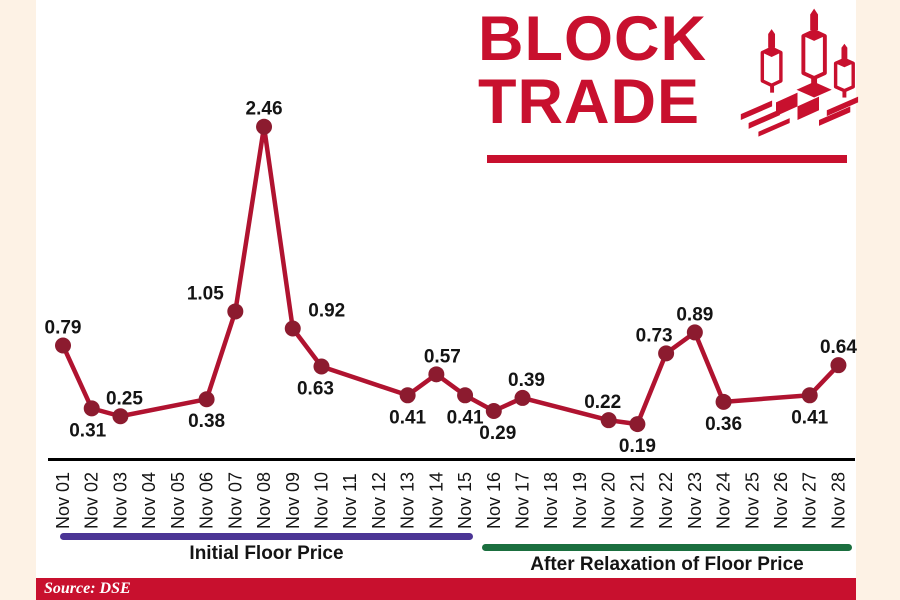 The width and height of the screenshot is (900, 600). Describe the element at coordinates (120, 500) in the screenshot. I see `x-tick-label: Nov 03` at that location.